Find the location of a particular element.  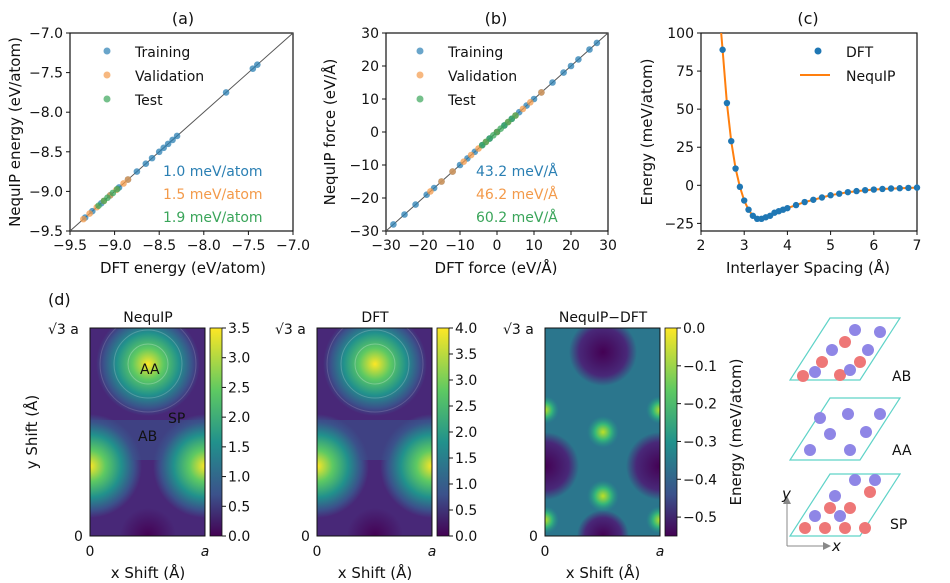

xtick-label-b: 0 is located at coordinates (497, 246).